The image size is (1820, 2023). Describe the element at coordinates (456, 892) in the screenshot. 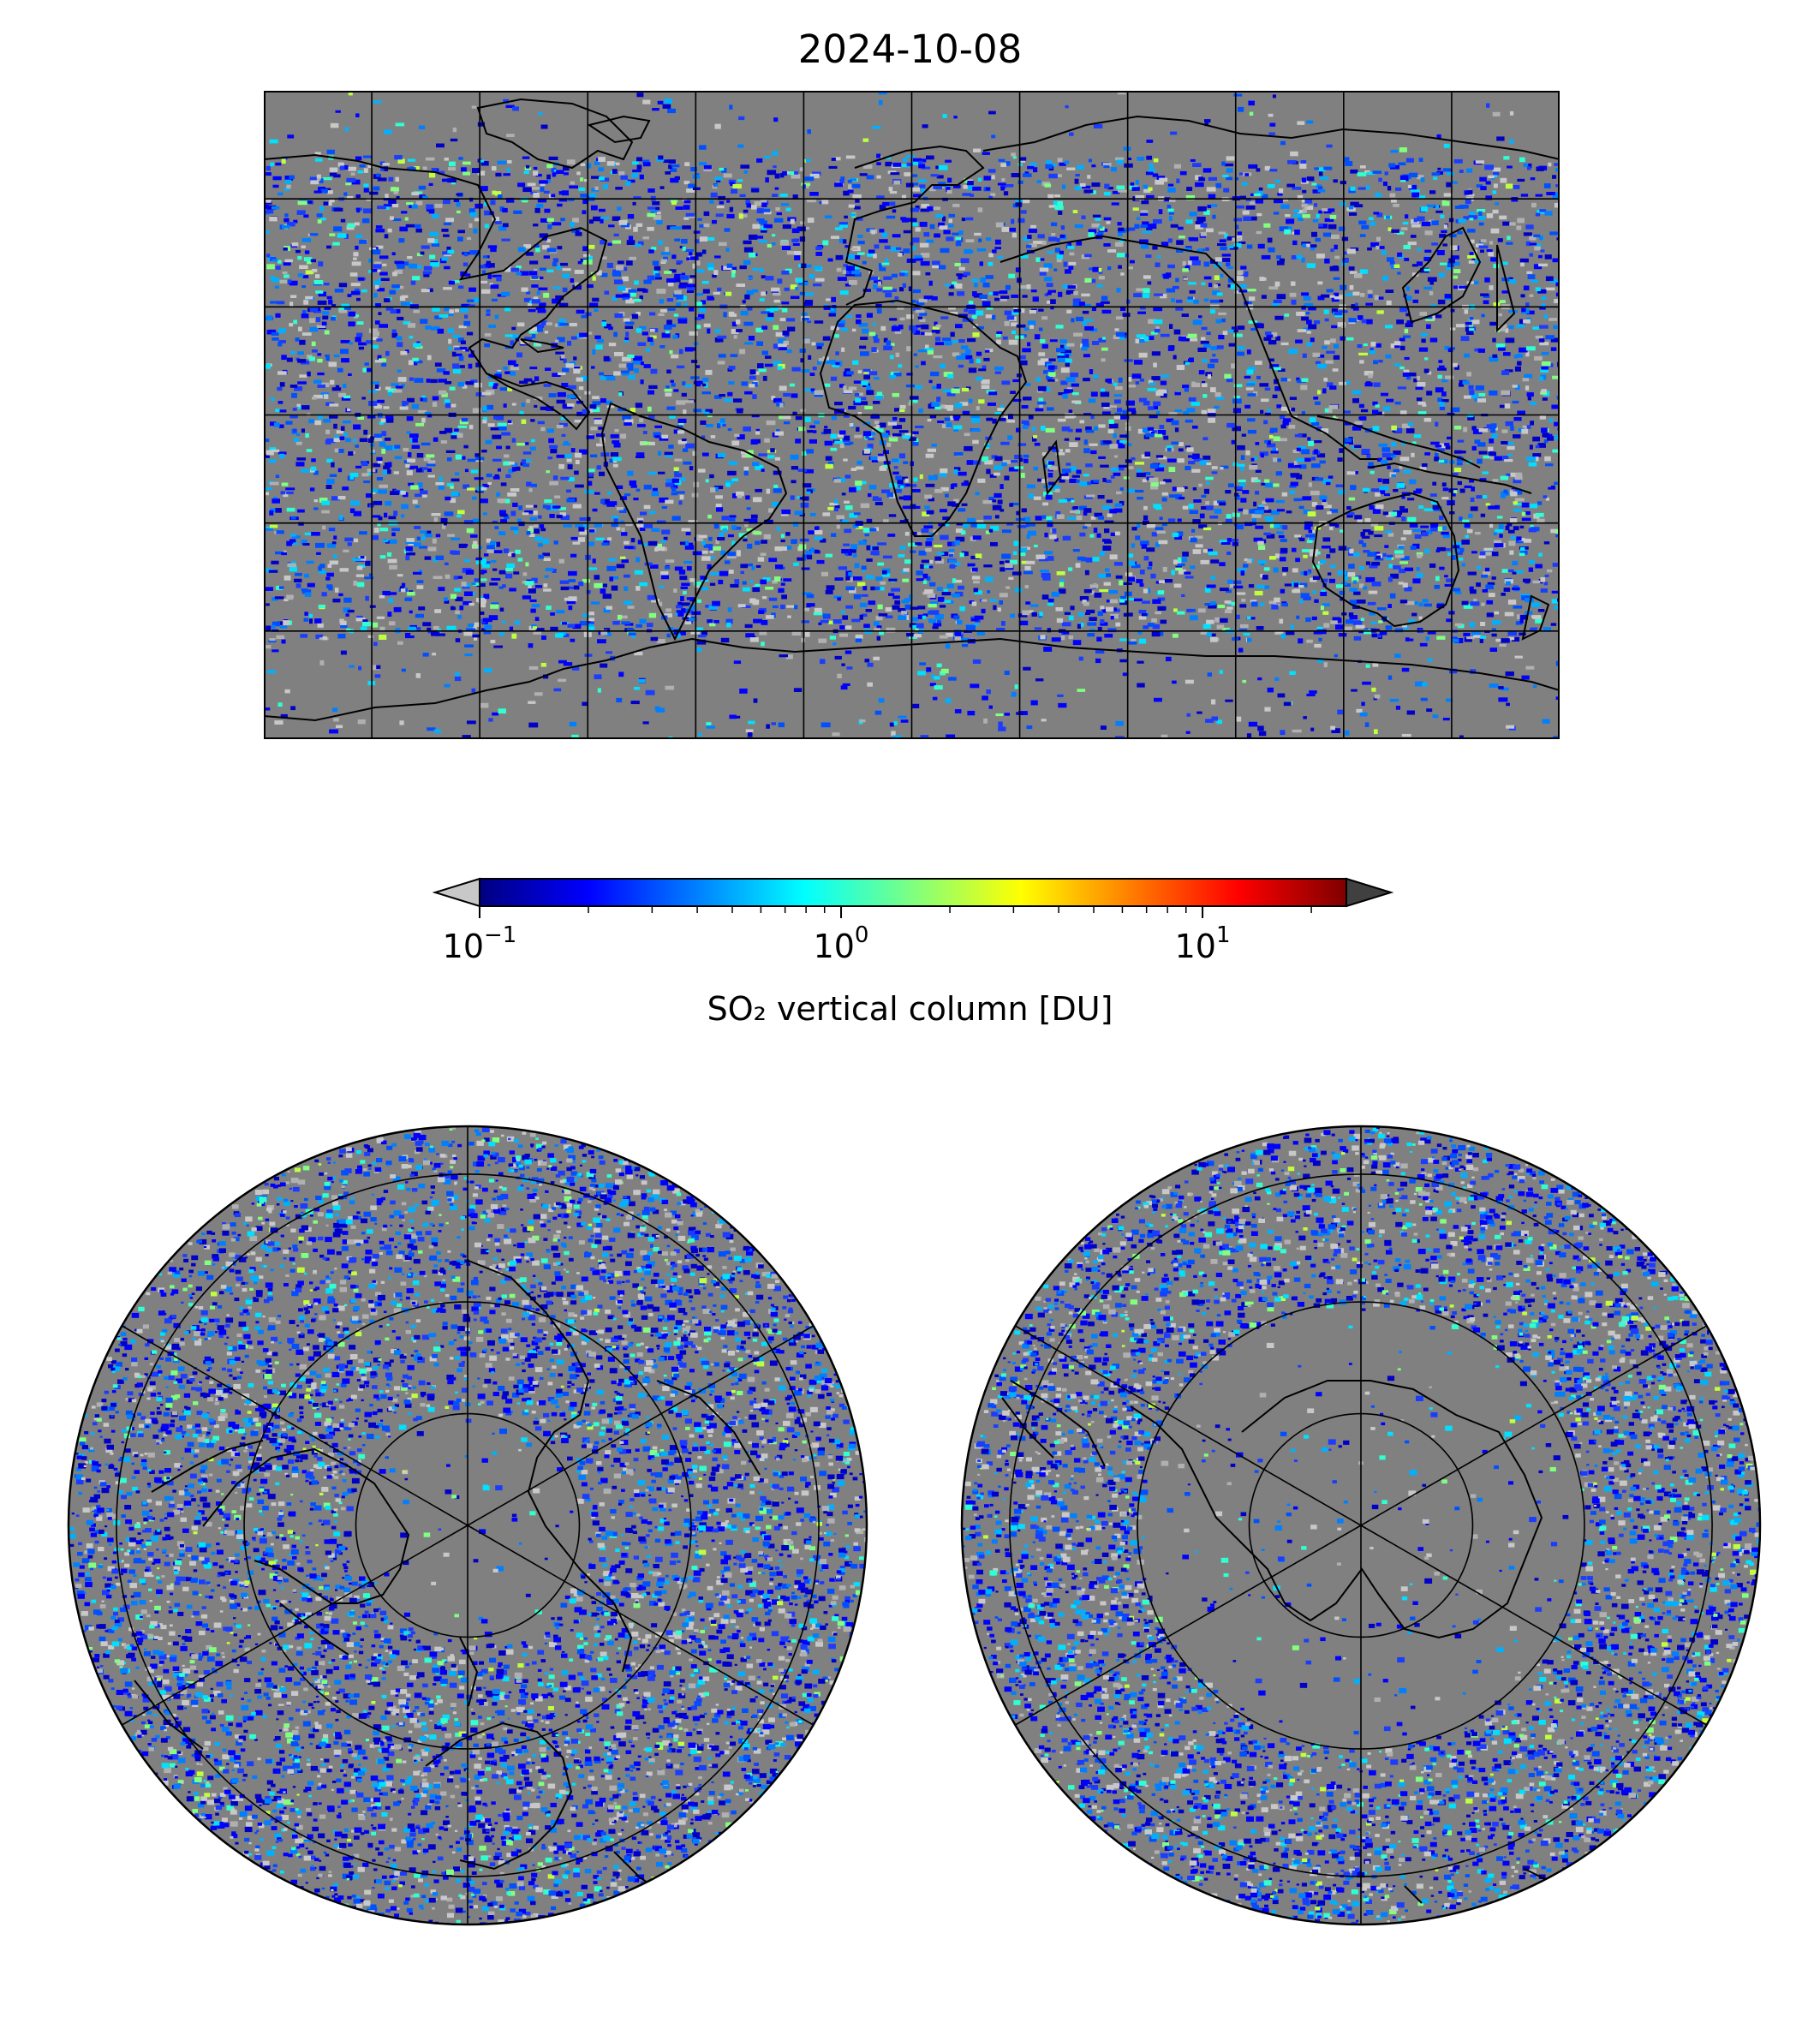

I see `colorbar-under-extension` at that location.